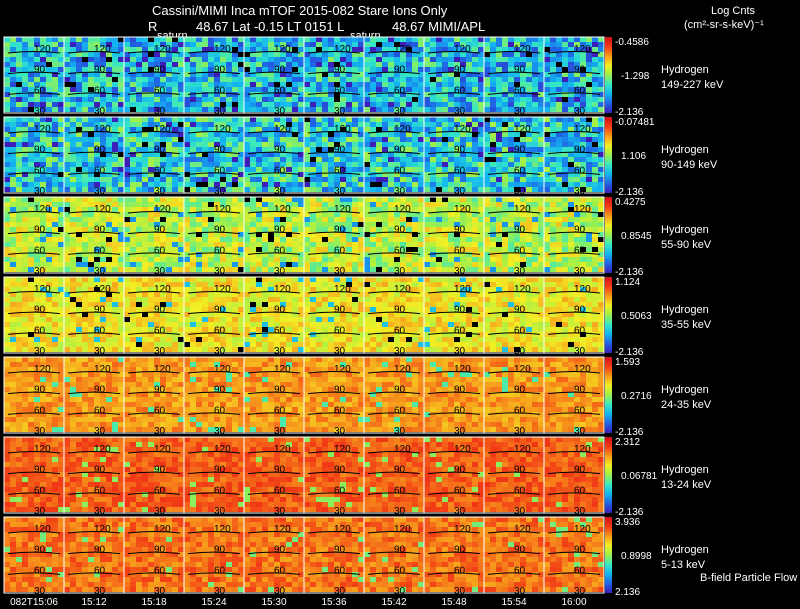 Image resolution: width=800 pixels, height=609 pixels. I want to click on panel-tick-label: 120, so click(222, 209).